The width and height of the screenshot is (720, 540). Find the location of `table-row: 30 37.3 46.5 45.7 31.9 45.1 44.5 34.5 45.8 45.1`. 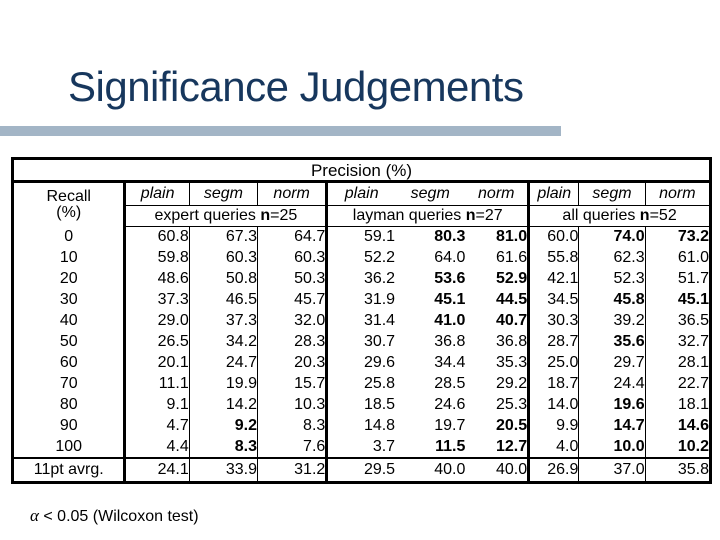

table-row: 30 37.3 46.5 45.7 31.9 45.1 44.5 34.5 45.8 45.1 is located at coordinates (361, 300).